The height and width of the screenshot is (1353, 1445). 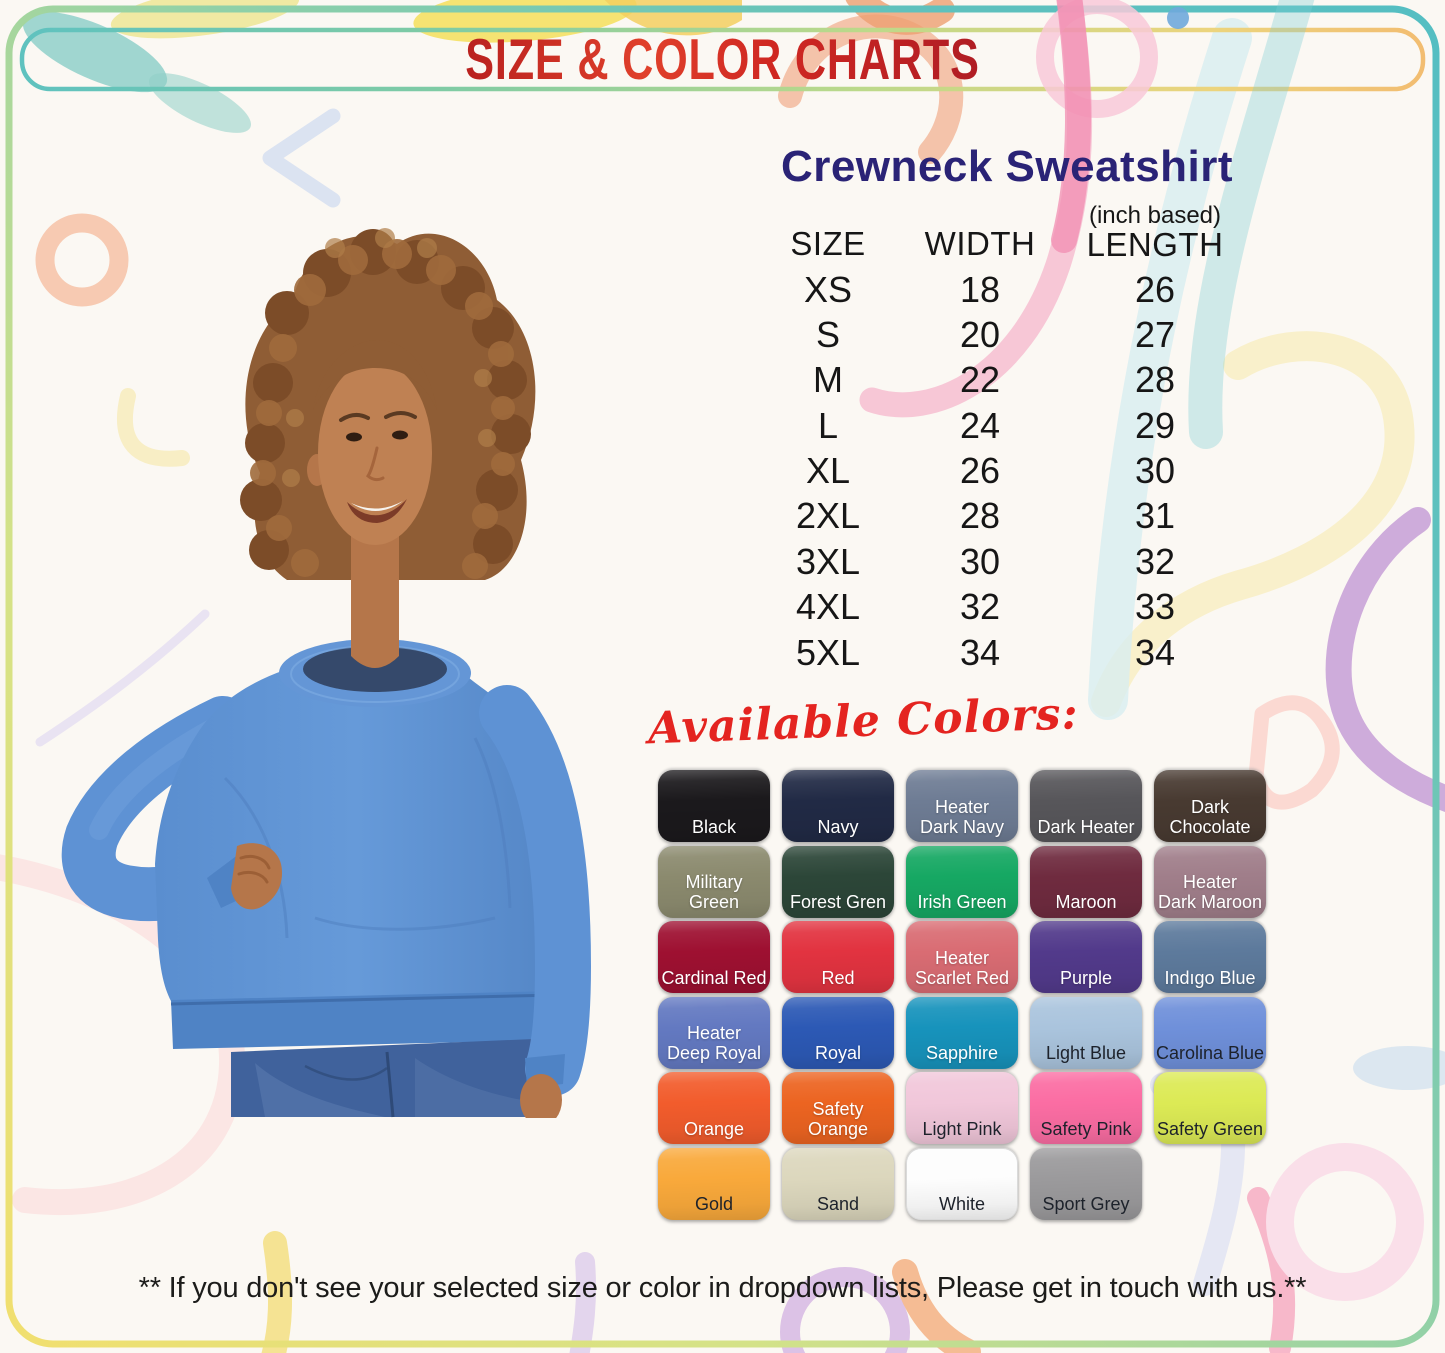 I want to click on title-banner: SIZE & COLOR CHARTS, so click(x=722, y=60).